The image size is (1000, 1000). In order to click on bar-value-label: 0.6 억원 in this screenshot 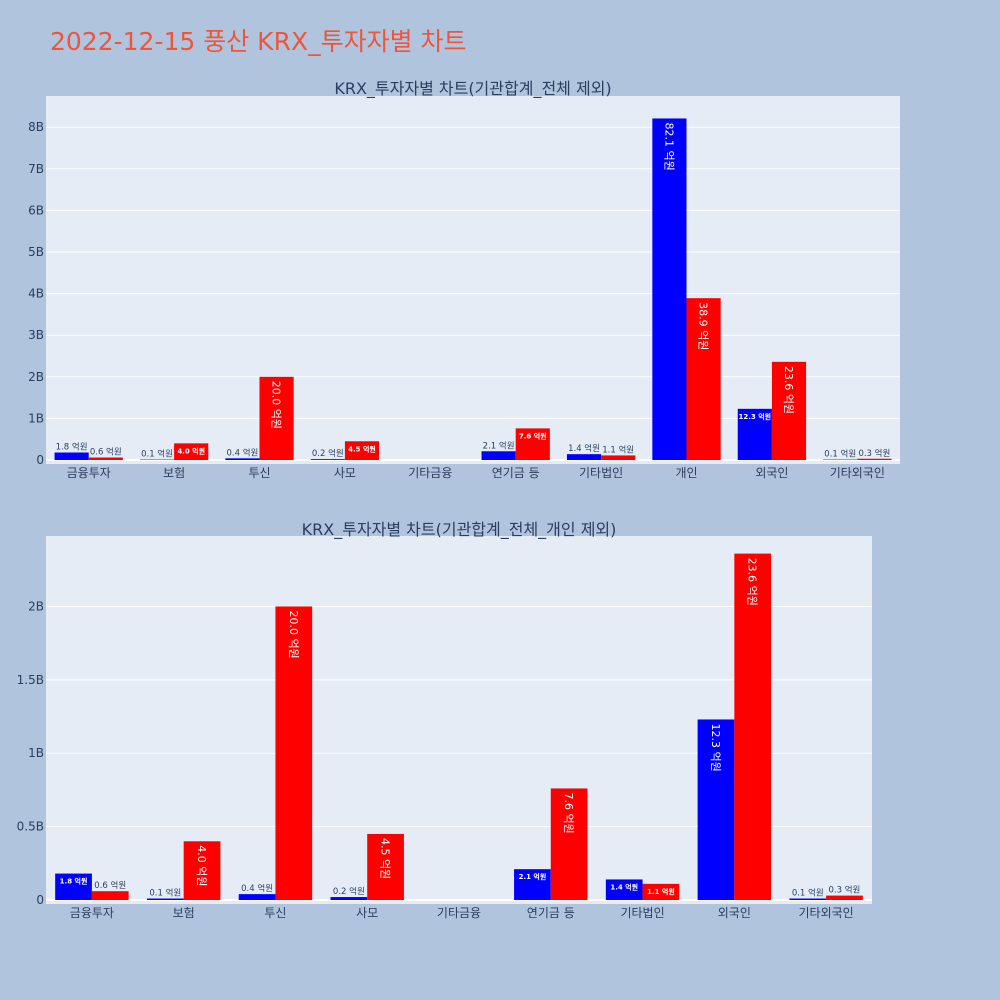, I will do `click(106, 452)`.